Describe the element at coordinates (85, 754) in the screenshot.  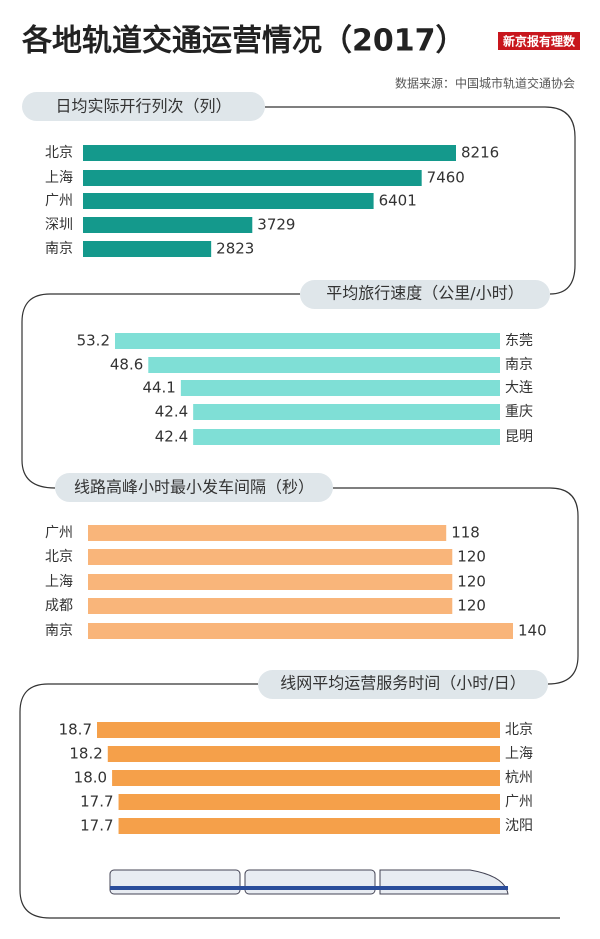
I see `value-label: 18.2` at that location.